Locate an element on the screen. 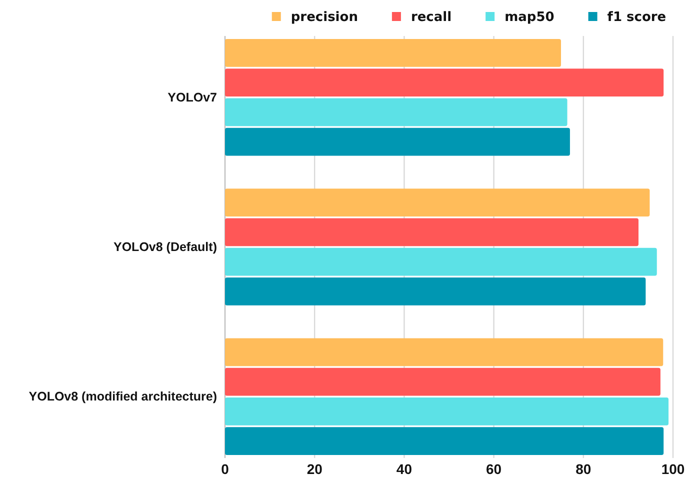 This screenshot has height=485, width=686. y-tick-label: YOLOv8 (Default) is located at coordinates (165, 247).